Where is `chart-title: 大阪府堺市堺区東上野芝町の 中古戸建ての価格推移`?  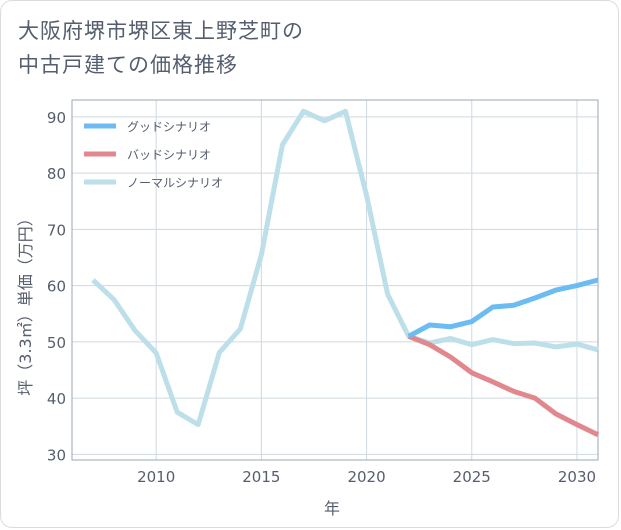 chart-title: 大阪府堺市堺区東上野芝町の 中古戸建ての価格推移 is located at coordinates (278, 48).